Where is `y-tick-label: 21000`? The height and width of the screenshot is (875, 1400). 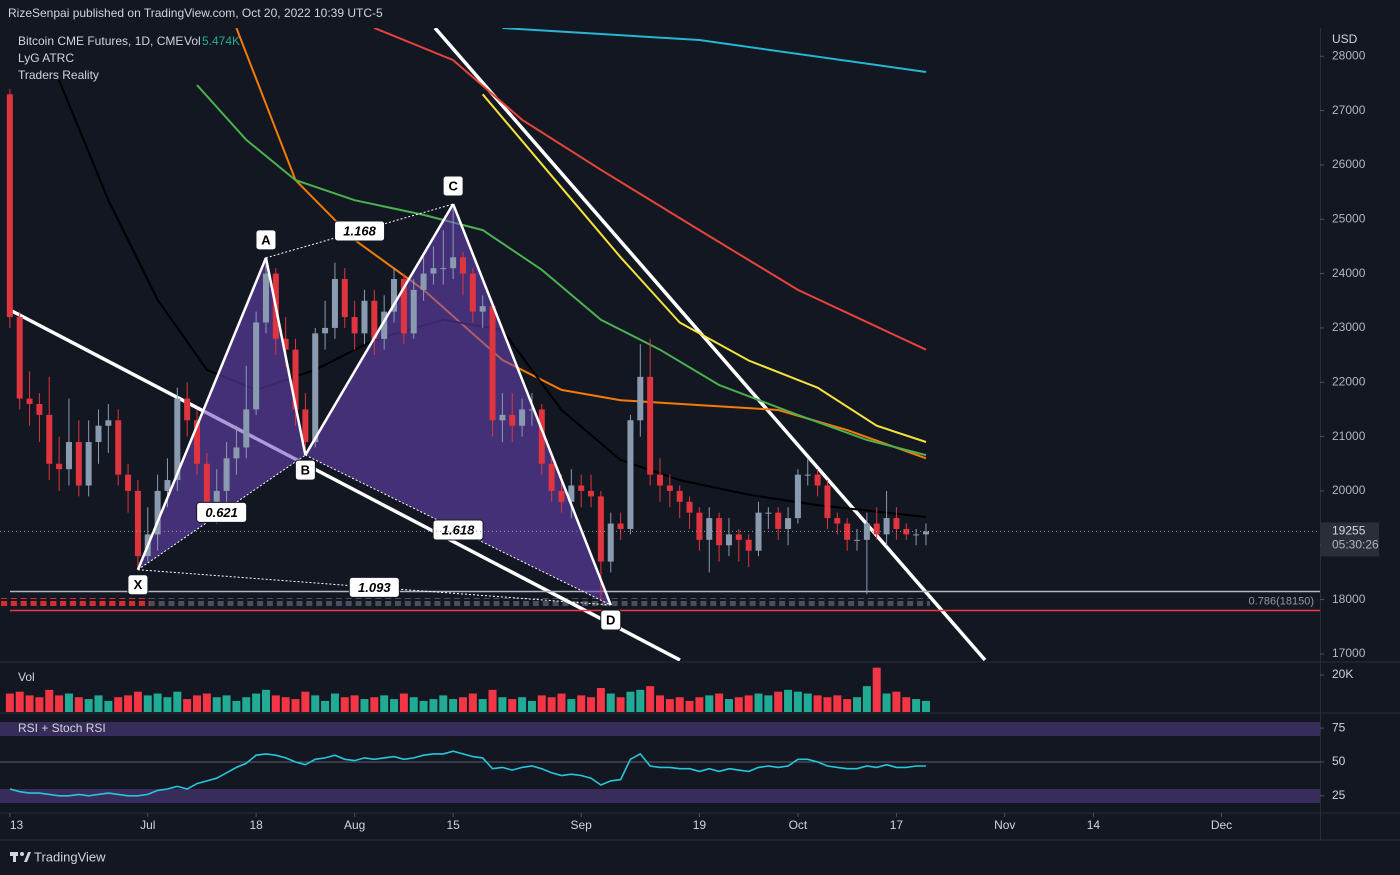
y-tick-label: 21000 is located at coordinates (1349, 436).